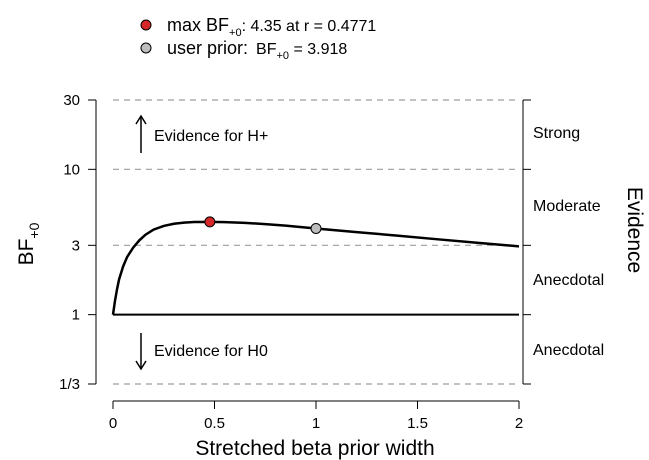 Image resolution: width=649 pixels, height=460 pixels. Describe the element at coordinates (28, 243) in the screenshot. I see `y-axis-title: BF+0` at that location.